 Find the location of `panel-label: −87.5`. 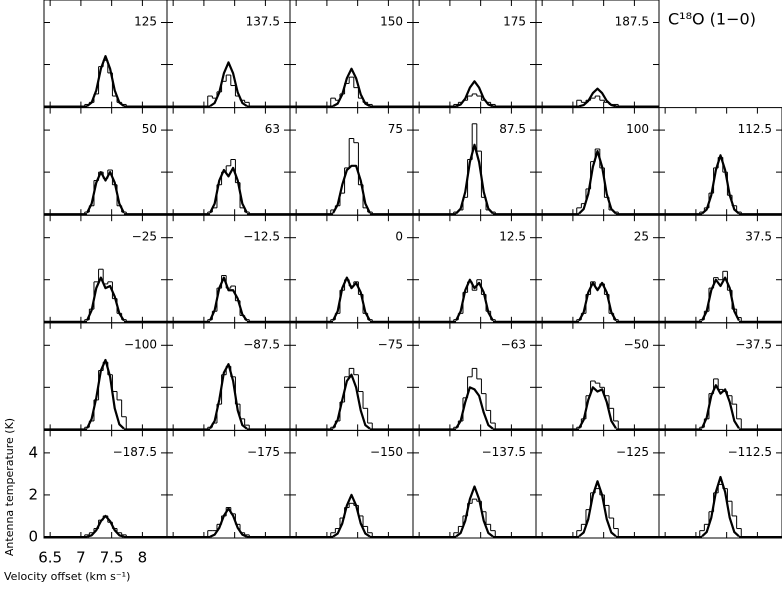

panel-label: −87.5 is located at coordinates (261, 344).